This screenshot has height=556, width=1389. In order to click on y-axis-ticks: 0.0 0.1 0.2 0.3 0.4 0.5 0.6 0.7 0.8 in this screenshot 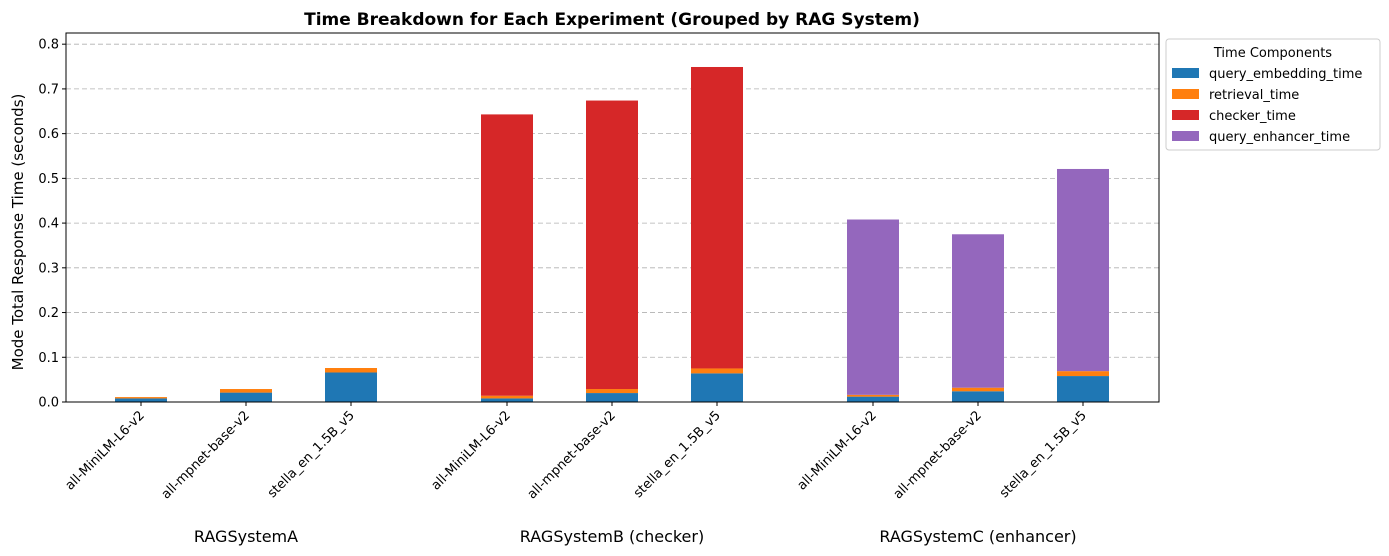, I will do `click(52, 224)`.